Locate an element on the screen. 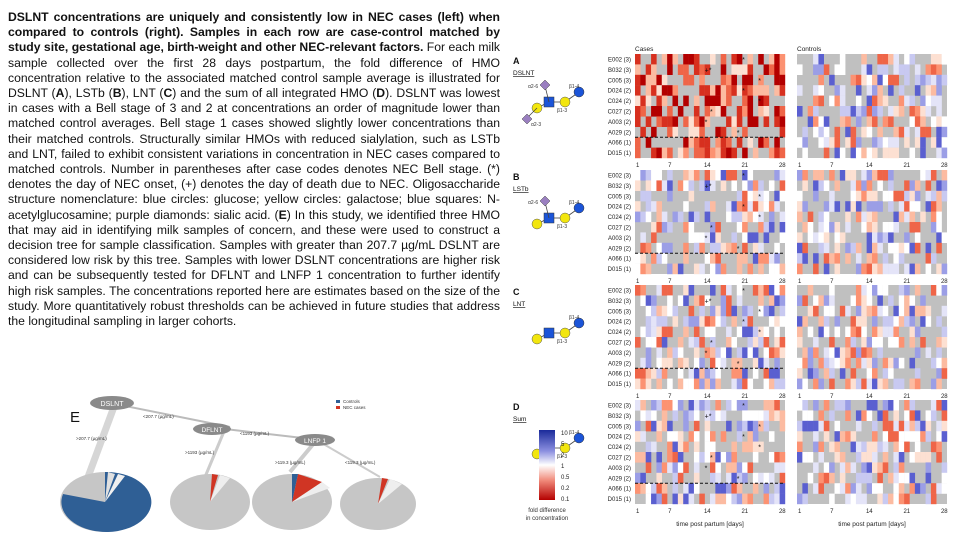 This screenshot has width=960, height=540. panel-name: DSLNT is located at coordinates (523, 73).